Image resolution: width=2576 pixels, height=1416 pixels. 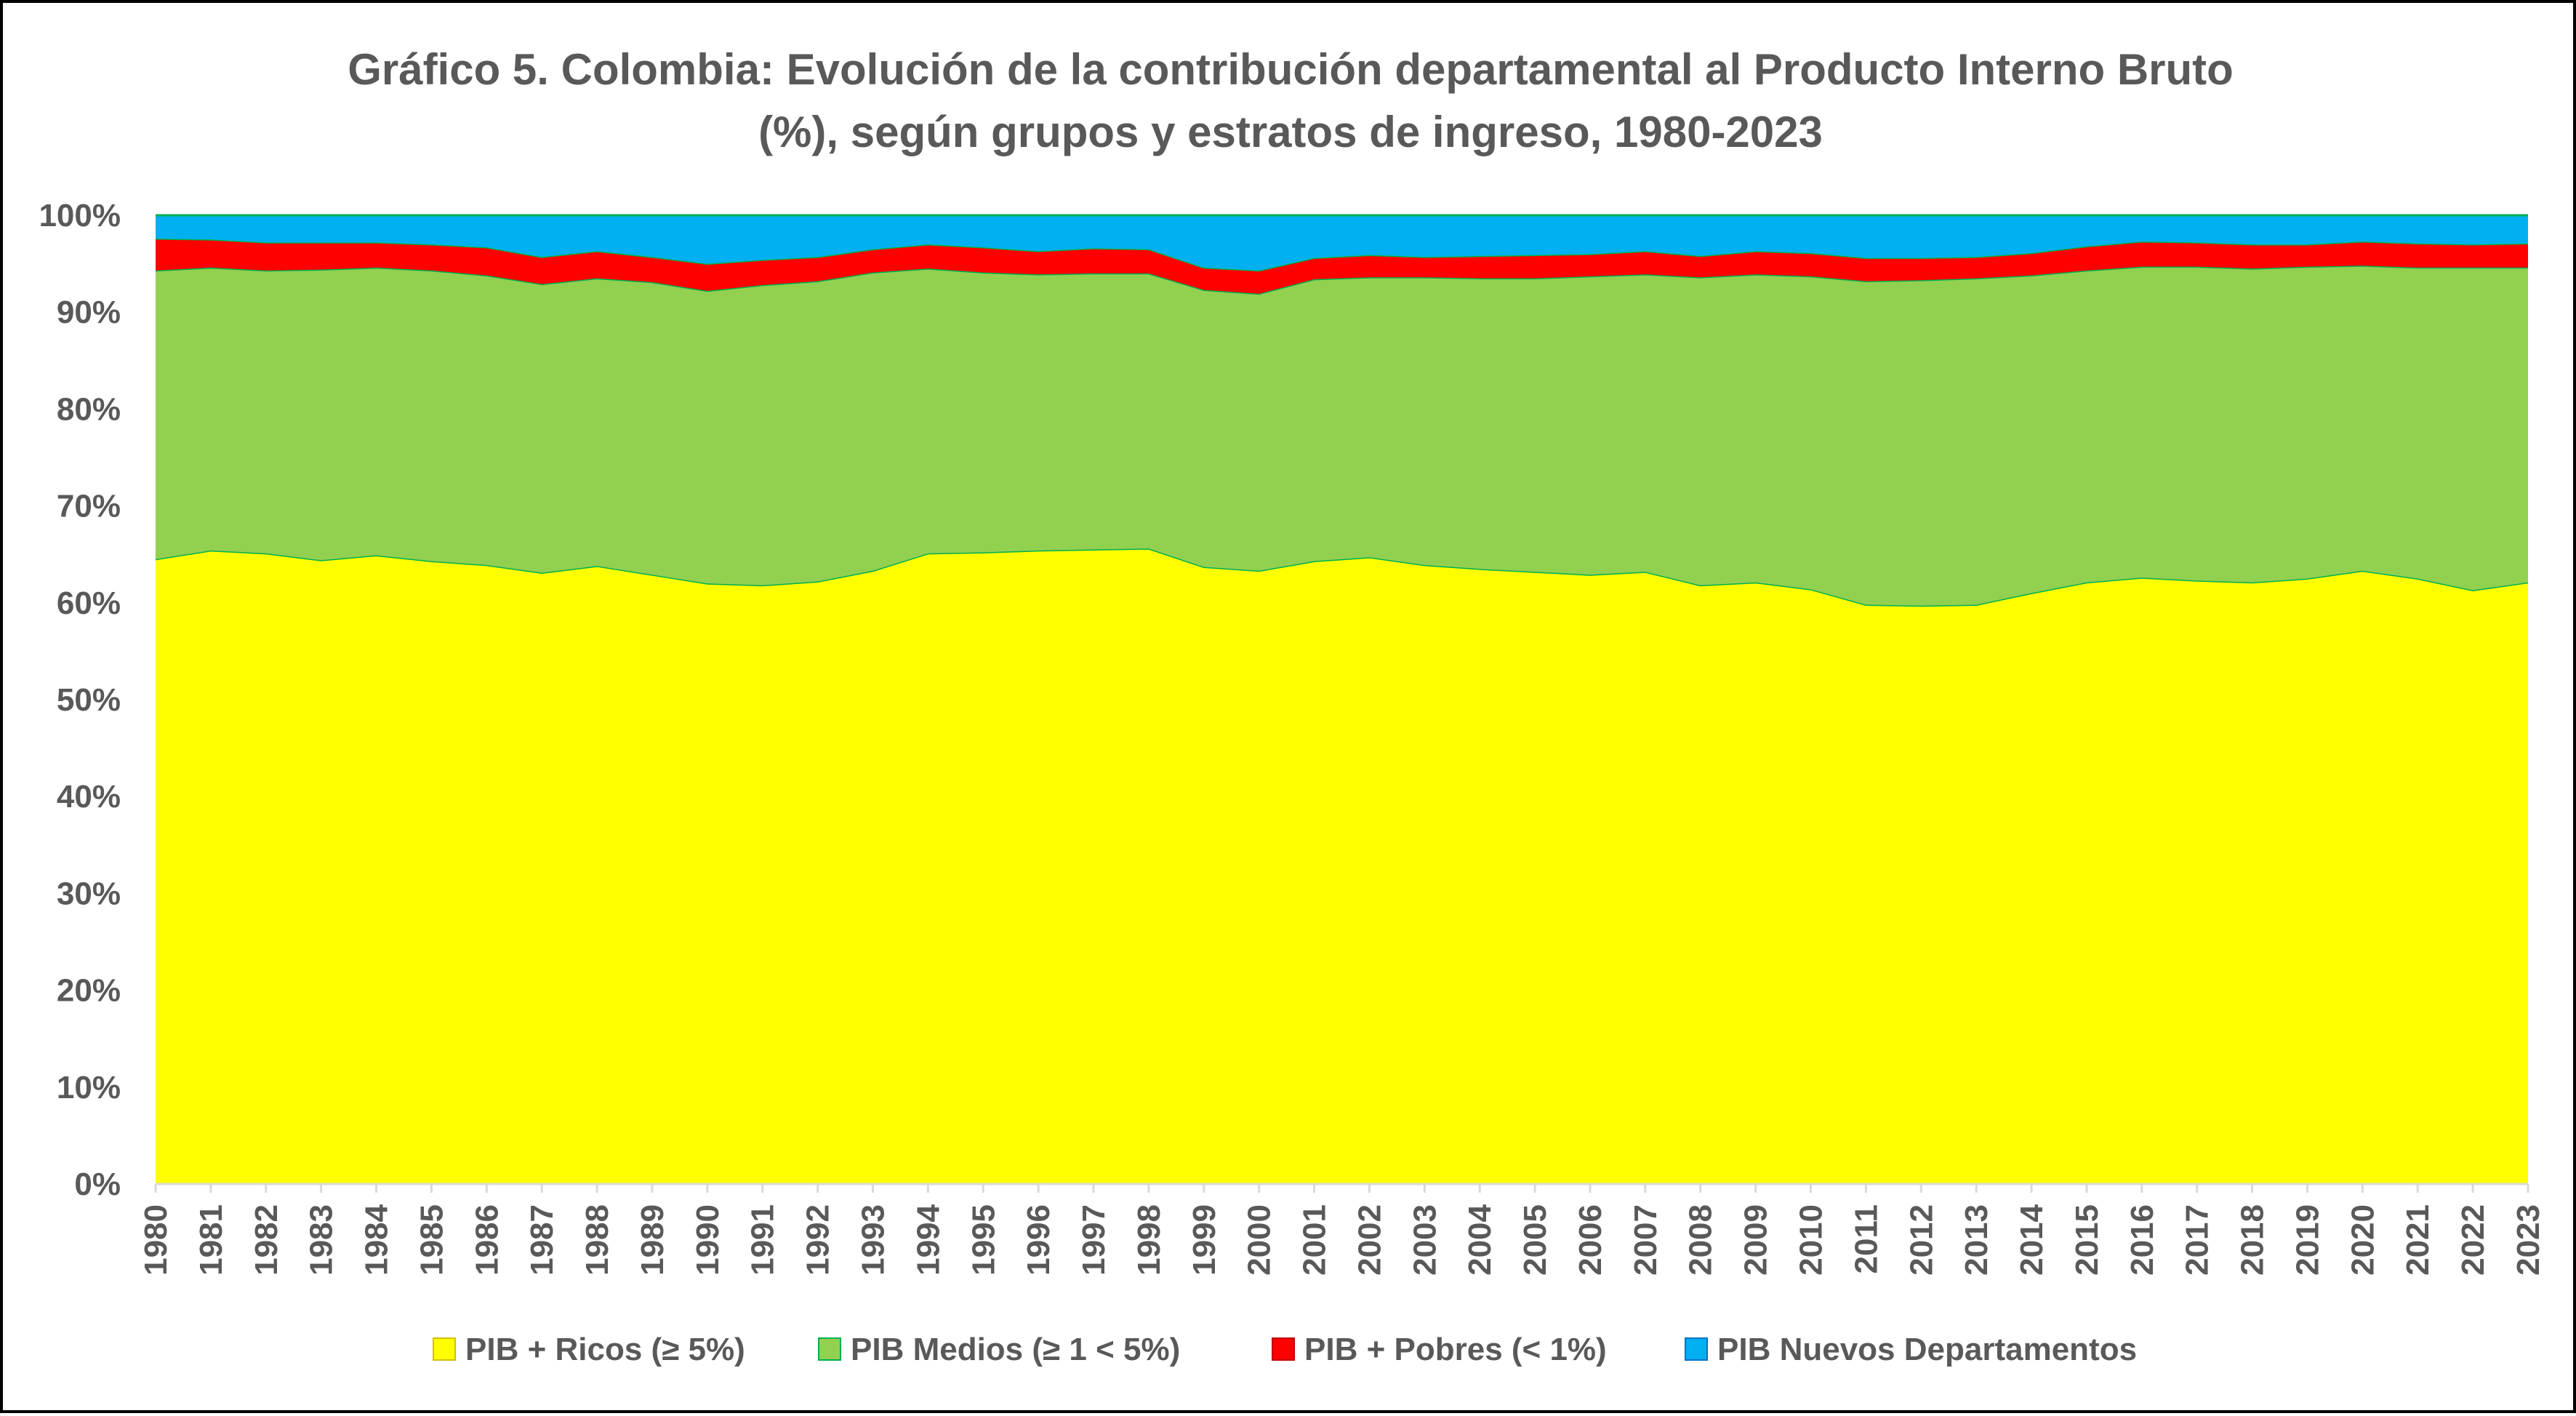 What do you see at coordinates (708, 1240) in the screenshot?
I see `x-tick-label: 1990` at bounding box center [708, 1240].